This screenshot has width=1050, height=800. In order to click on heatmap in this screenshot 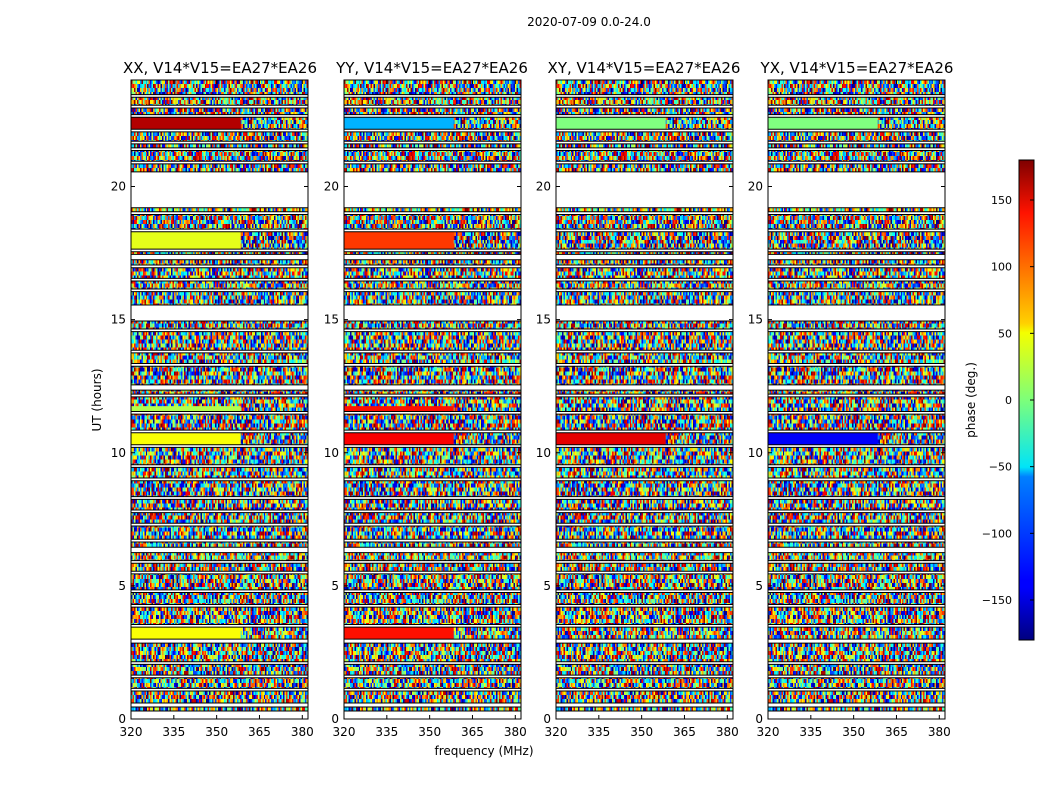, I will do `click(856, 399)`.